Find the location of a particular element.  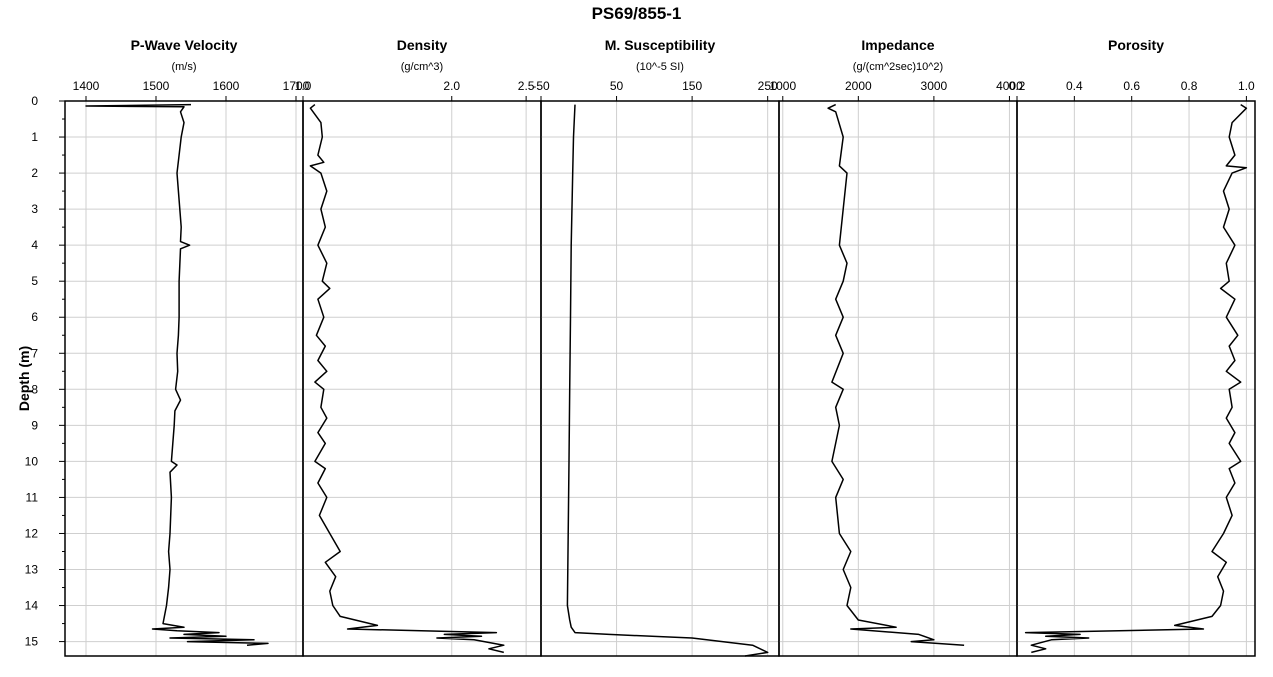

depth-tick-label: 14 is located at coordinates (32, 606).